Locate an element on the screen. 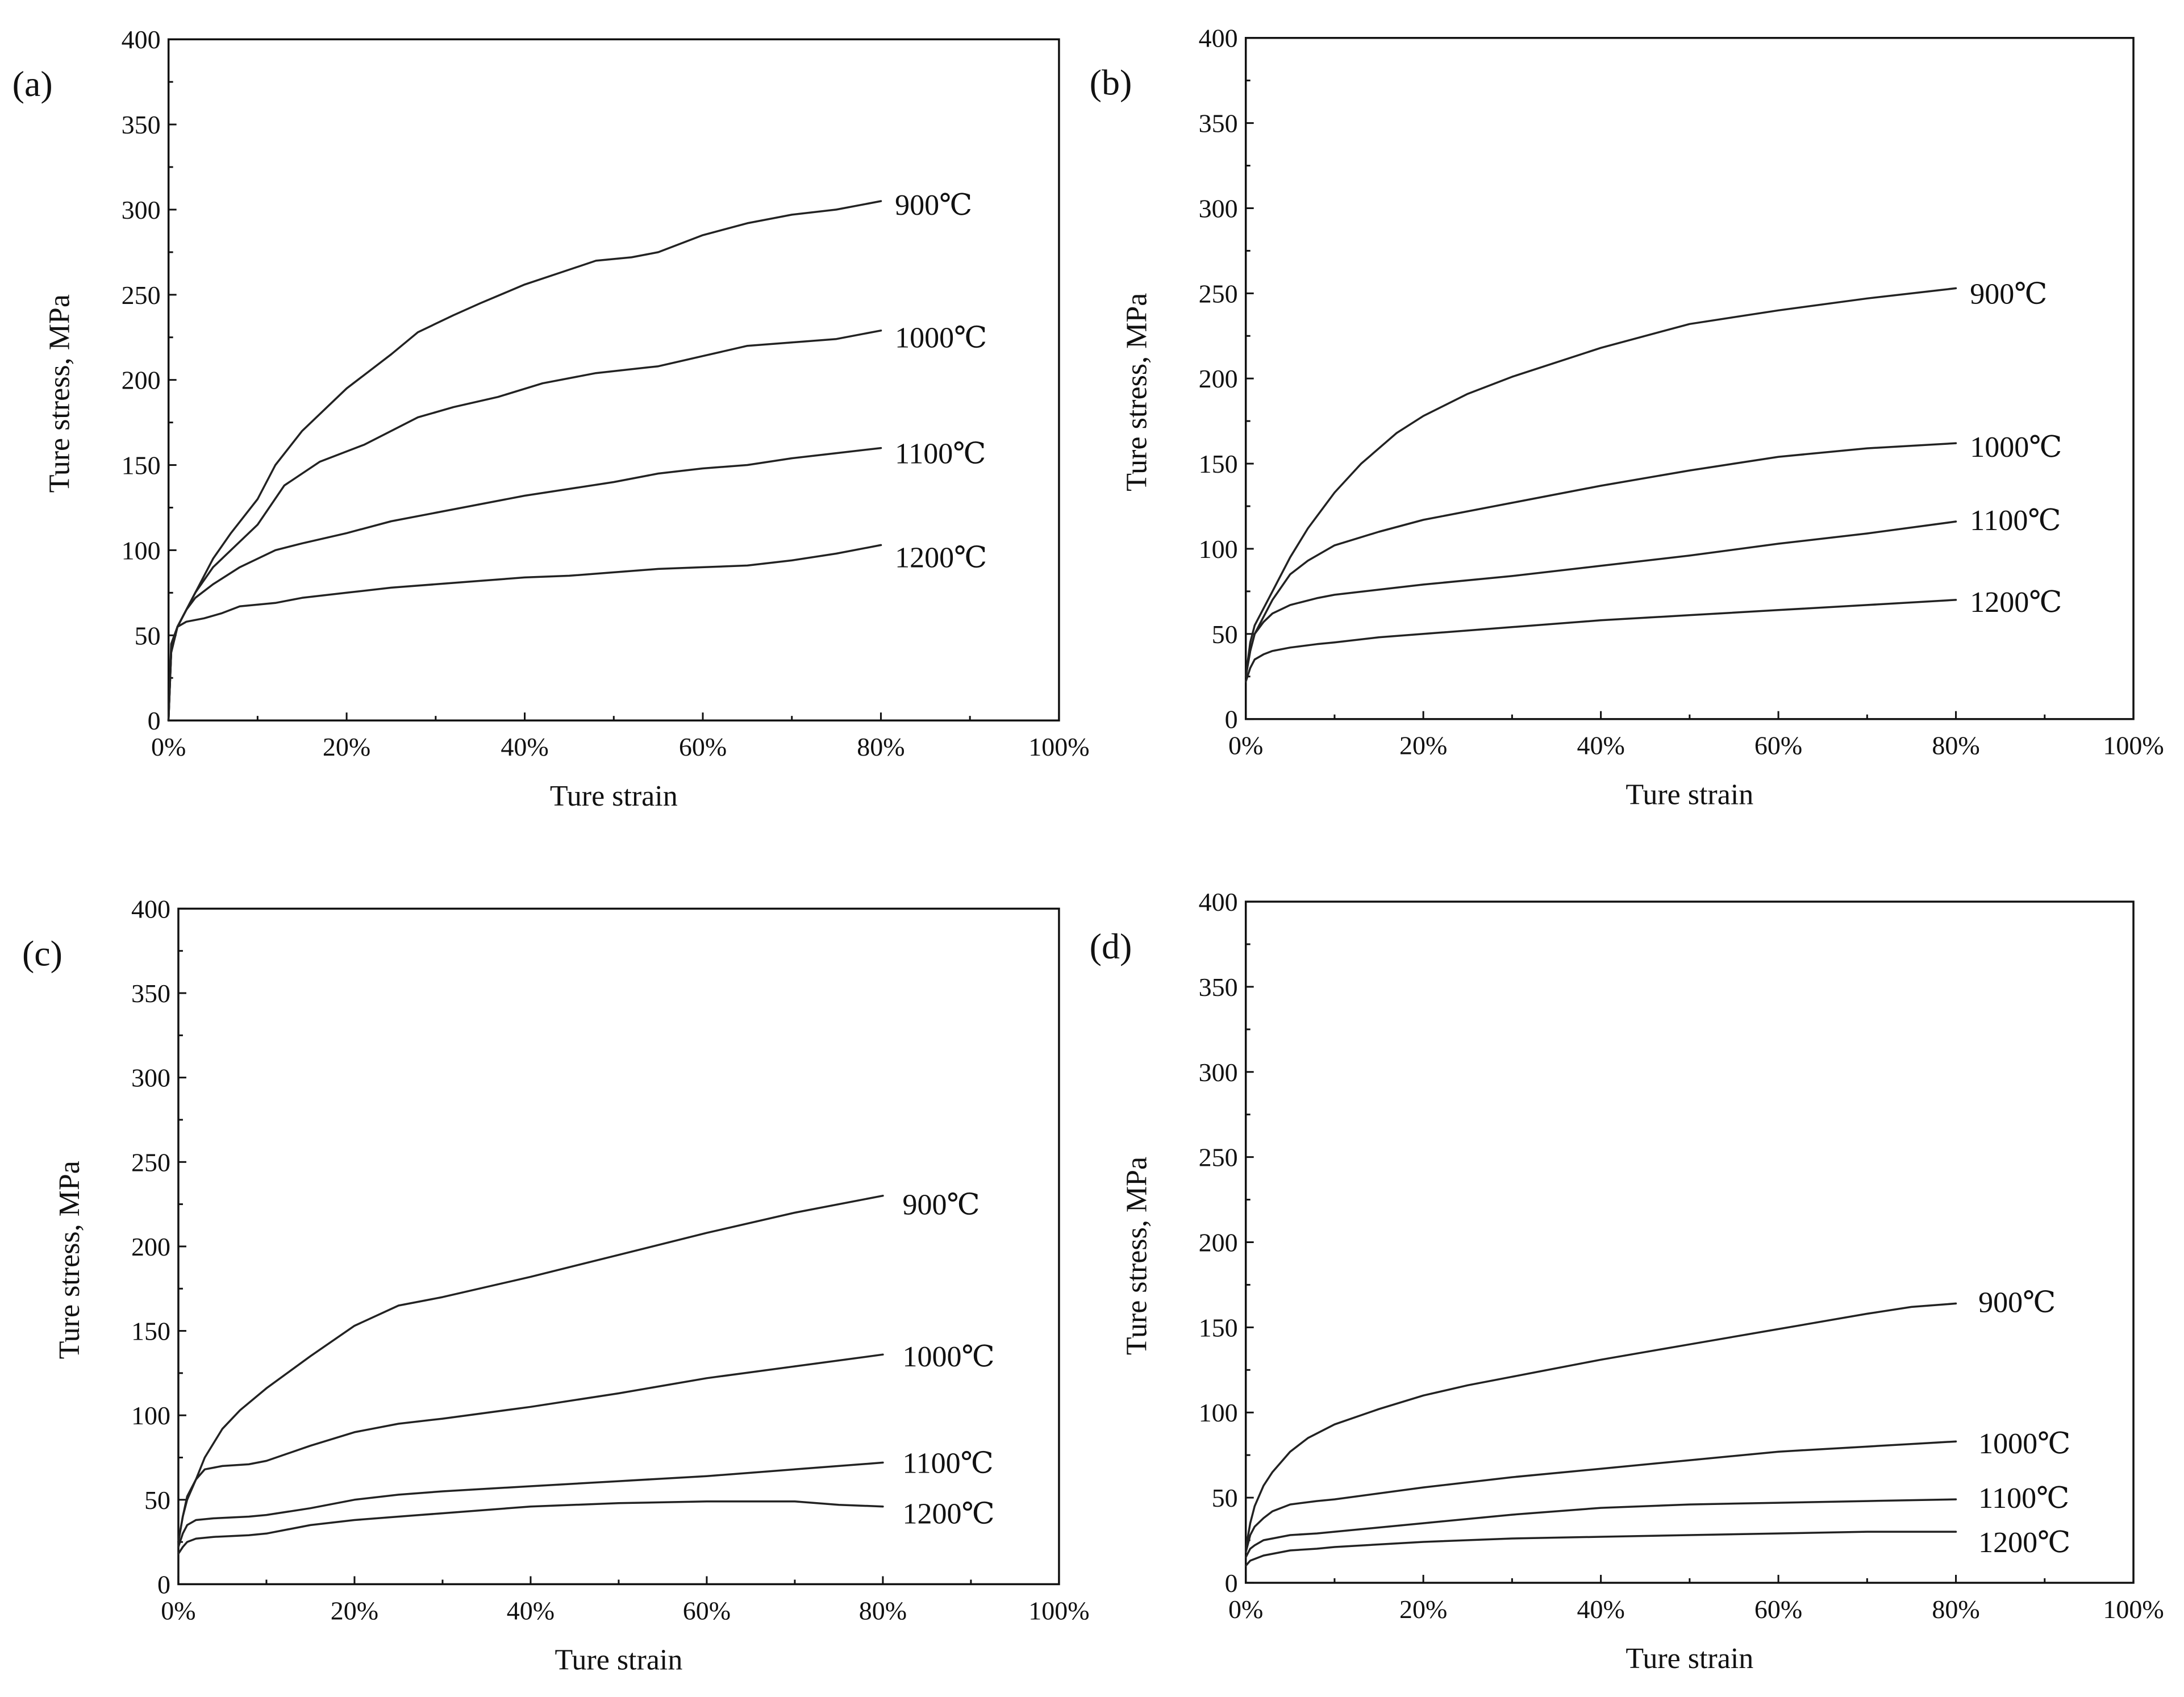 This screenshot has width=2184, height=1697. panel-label: (b) is located at coordinates (1111, 82).